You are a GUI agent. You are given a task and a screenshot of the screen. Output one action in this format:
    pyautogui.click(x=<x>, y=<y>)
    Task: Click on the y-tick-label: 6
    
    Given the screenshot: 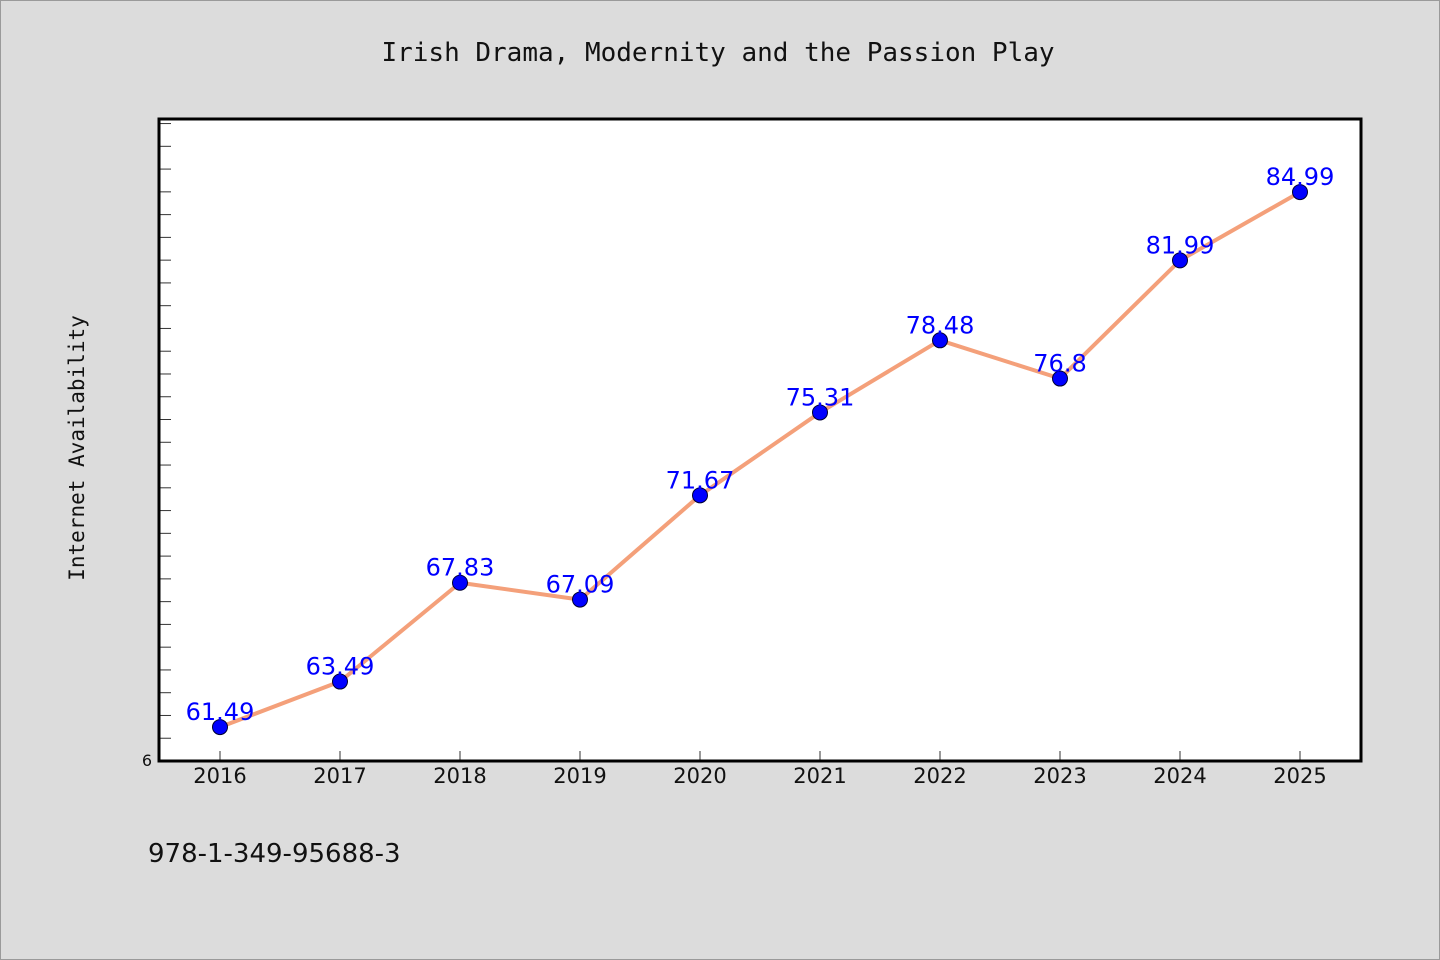 What is the action you would take?
    pyautogui.click(x=147, y=760)
    